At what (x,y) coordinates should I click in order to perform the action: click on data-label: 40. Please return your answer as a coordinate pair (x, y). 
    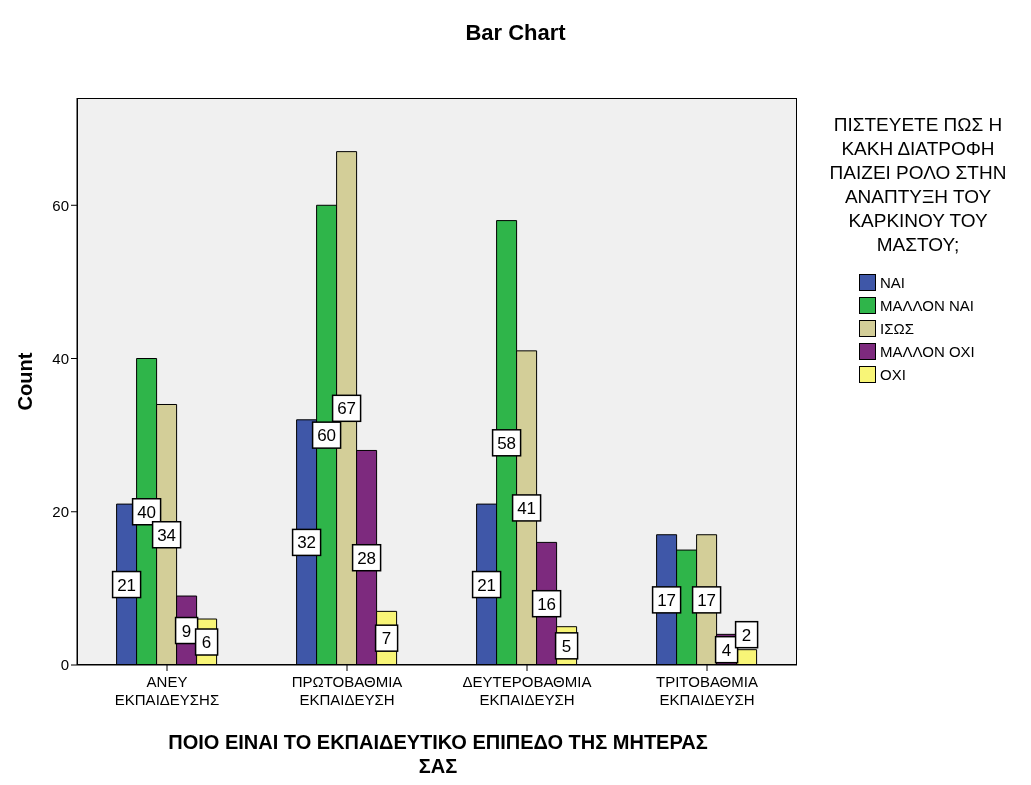
    Looking at the image, I should click on (147, 512).